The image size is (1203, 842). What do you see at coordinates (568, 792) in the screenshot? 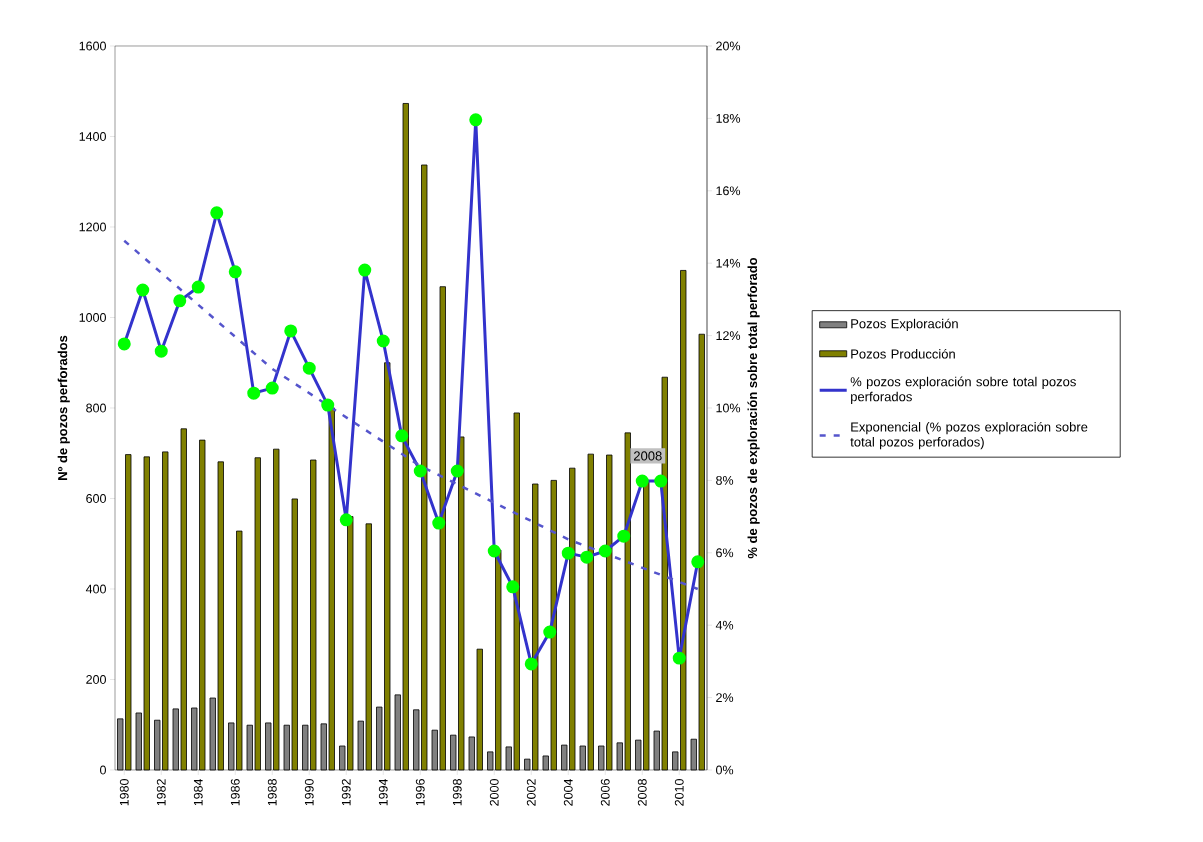
I see `x-tick-label: 2004` at bounding box center [568, 792].